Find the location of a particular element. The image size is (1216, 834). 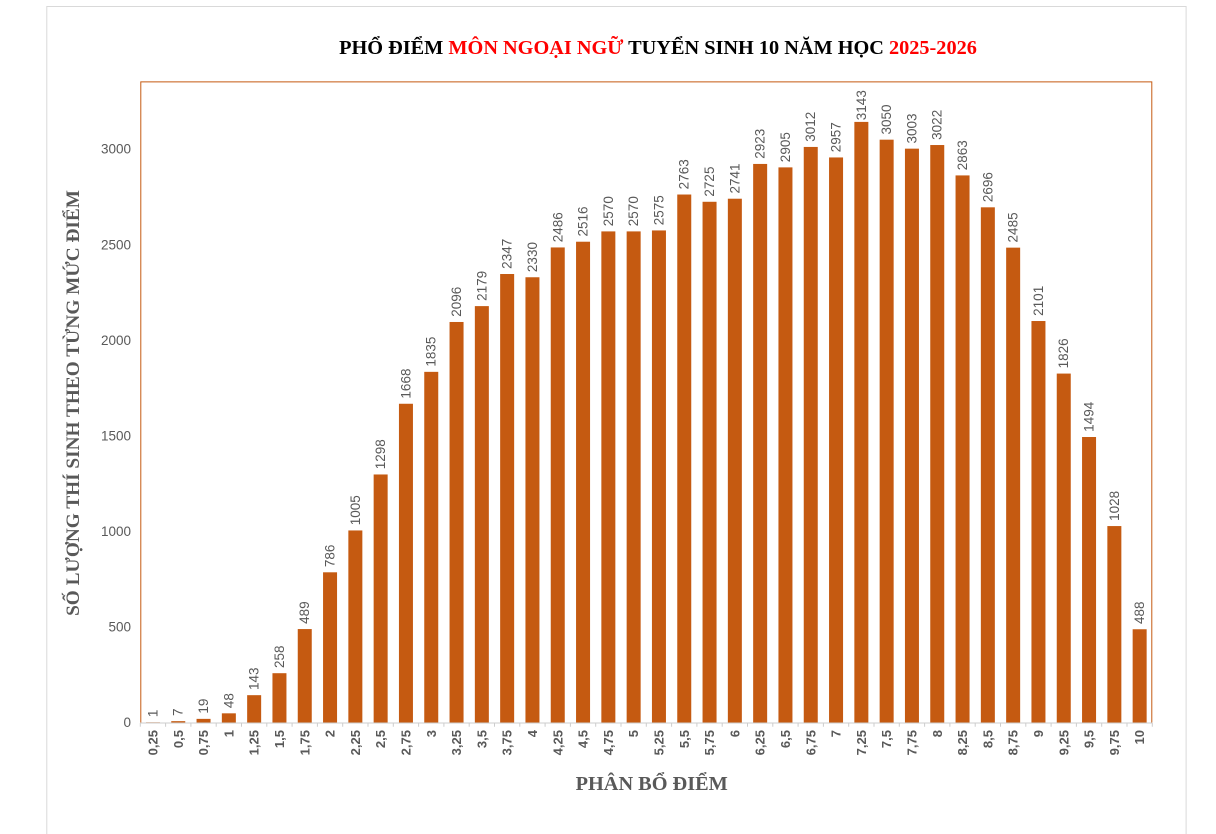

svg-text: 2575 is located at coordinates (658, 210).